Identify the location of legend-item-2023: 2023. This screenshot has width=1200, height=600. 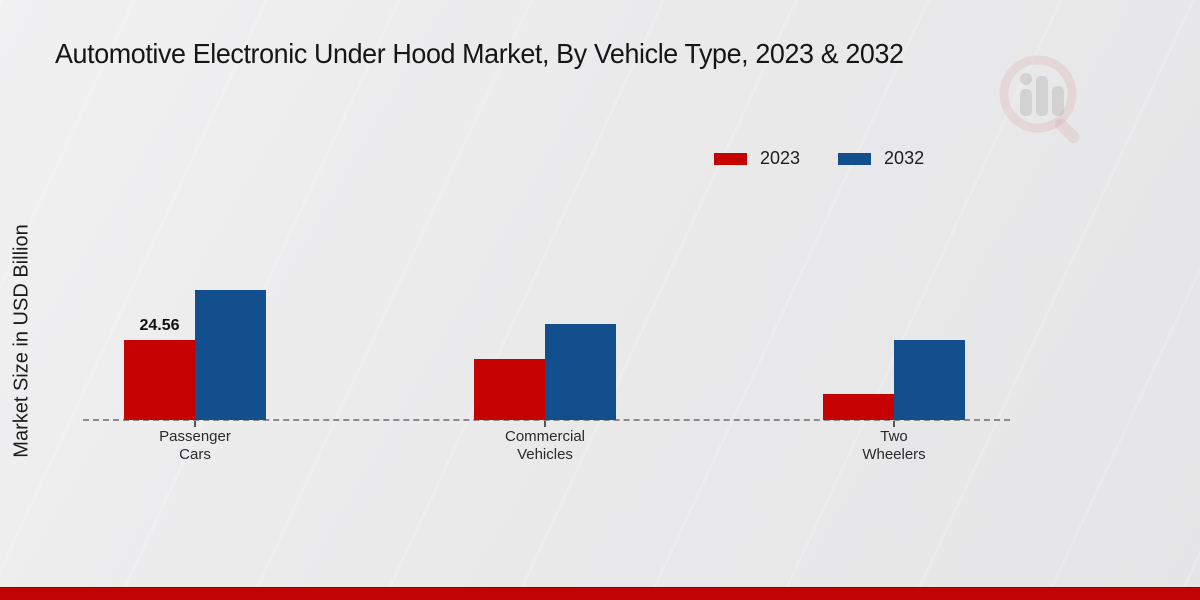
(757, 158).